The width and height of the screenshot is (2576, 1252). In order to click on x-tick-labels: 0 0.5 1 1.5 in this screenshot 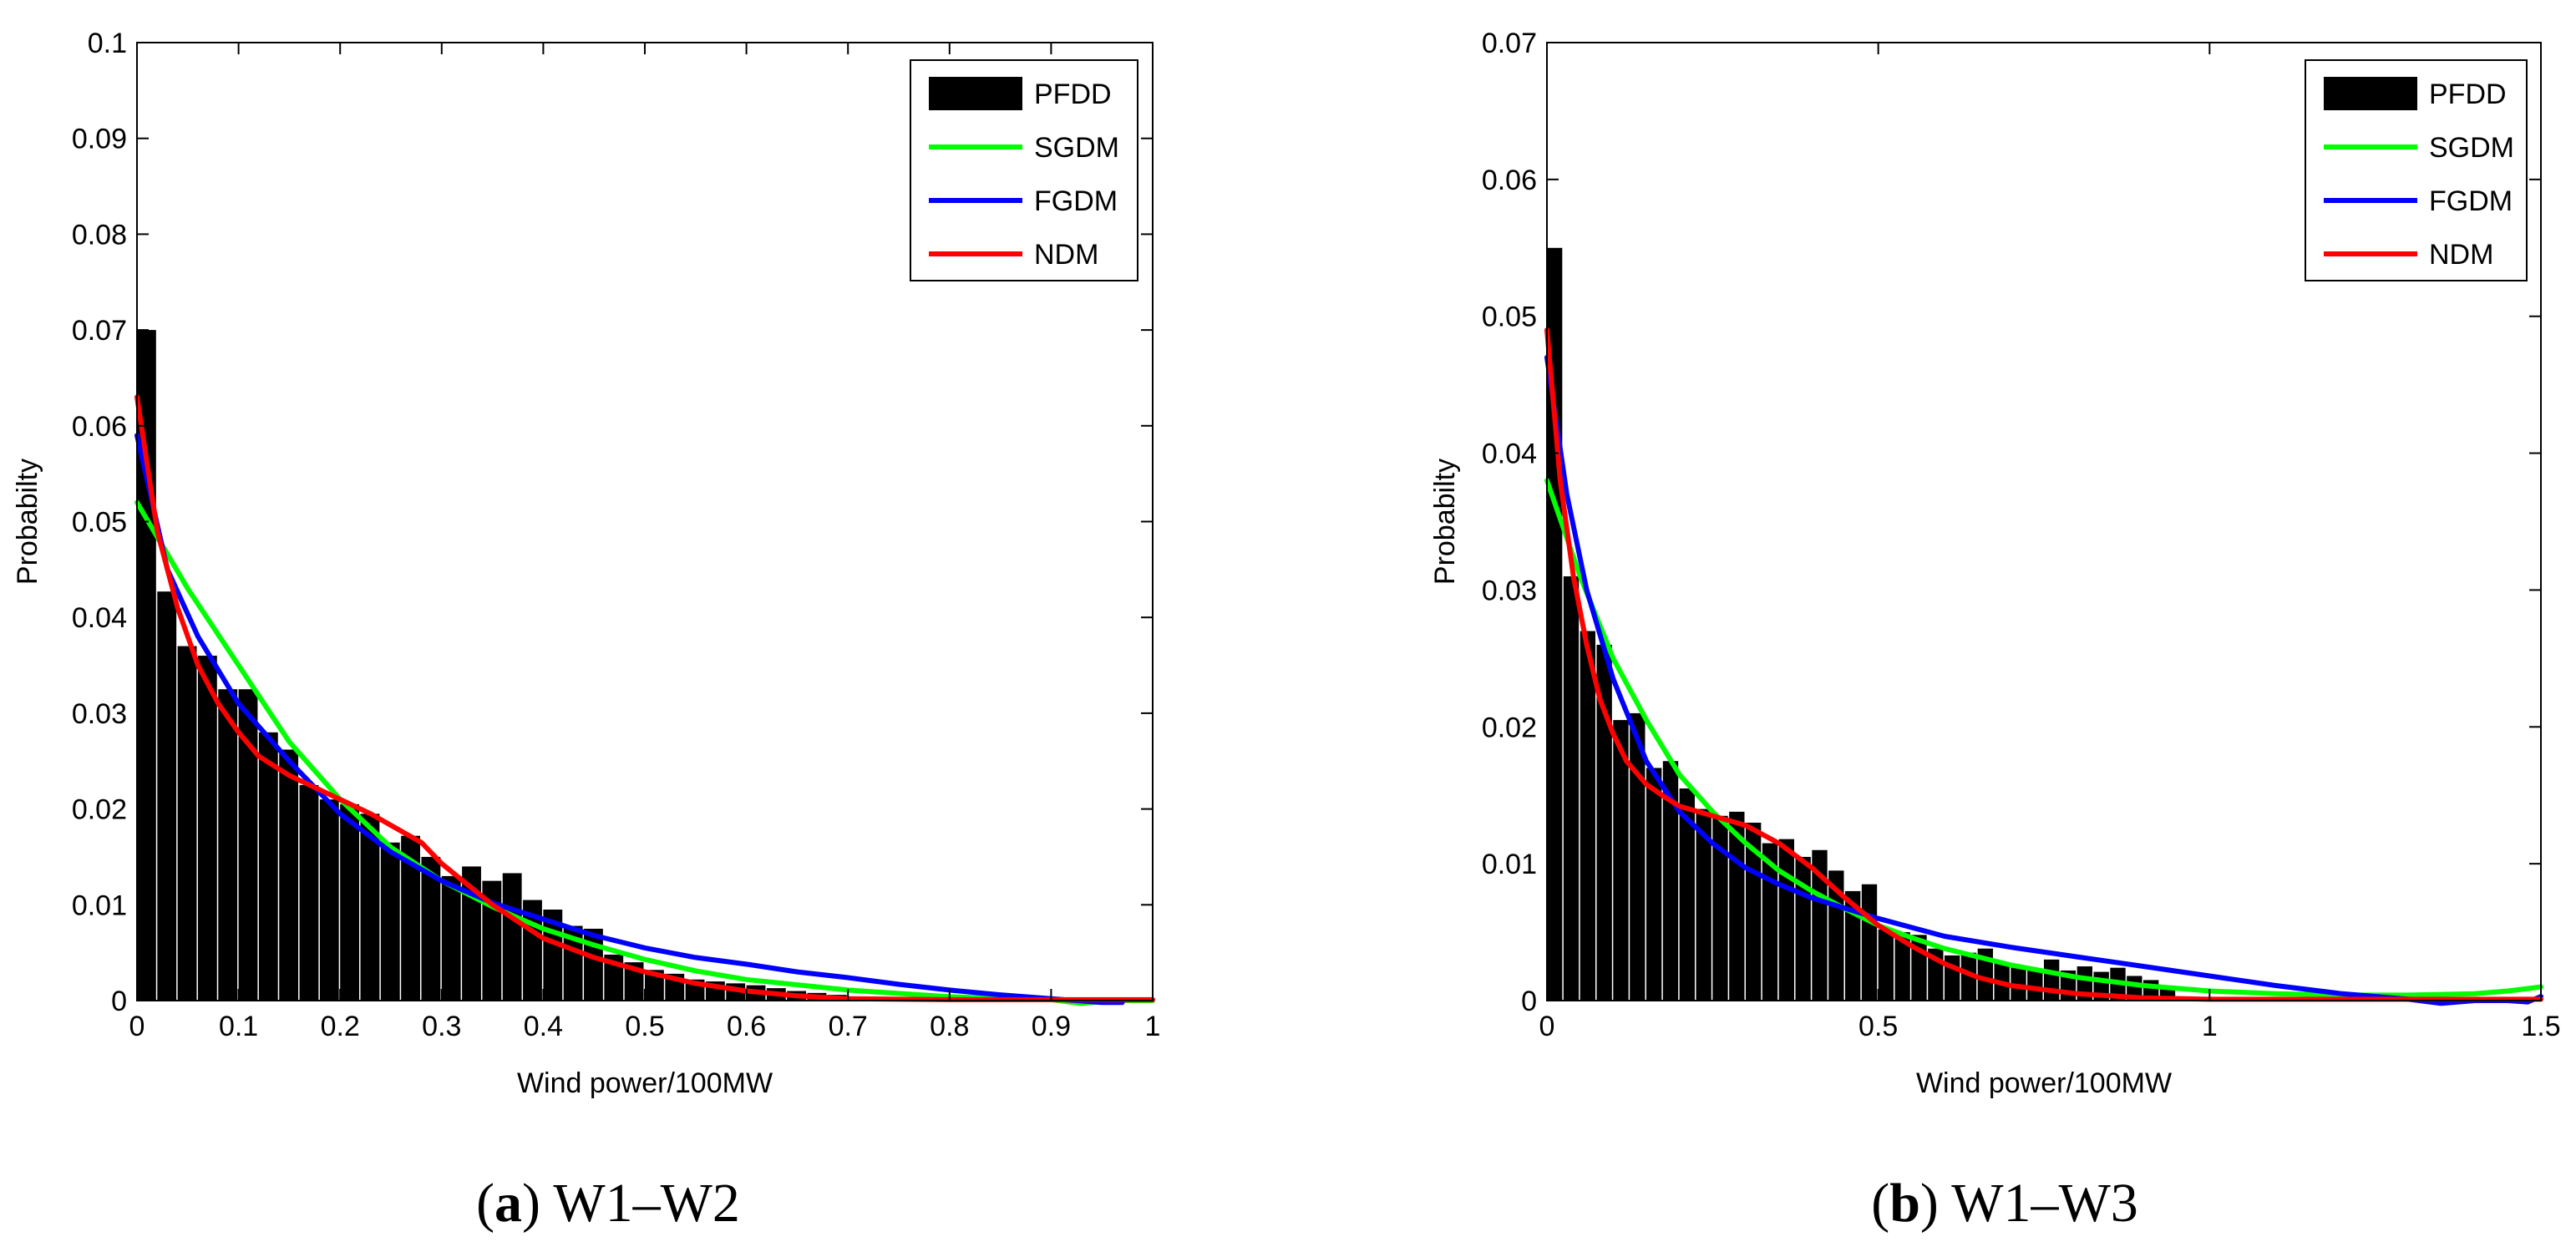, I will do `click(2050, 1027)`.